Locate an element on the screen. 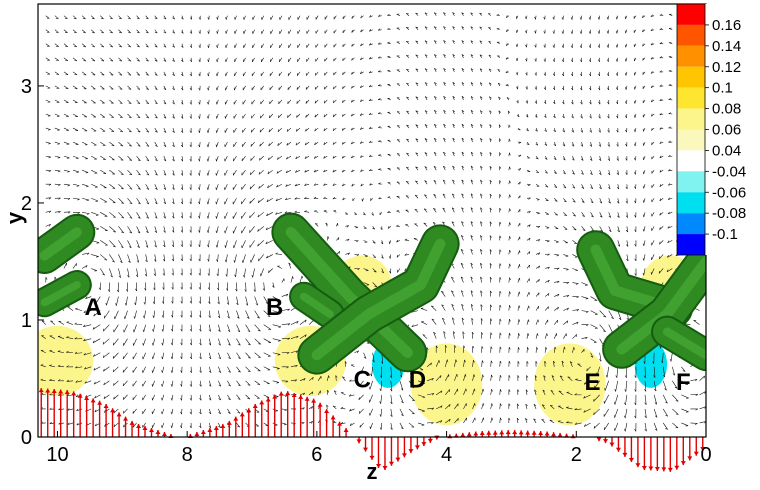 This screenshot has width=760, height=490. x-tick-label: 0 is located at coordinates (705, 455).